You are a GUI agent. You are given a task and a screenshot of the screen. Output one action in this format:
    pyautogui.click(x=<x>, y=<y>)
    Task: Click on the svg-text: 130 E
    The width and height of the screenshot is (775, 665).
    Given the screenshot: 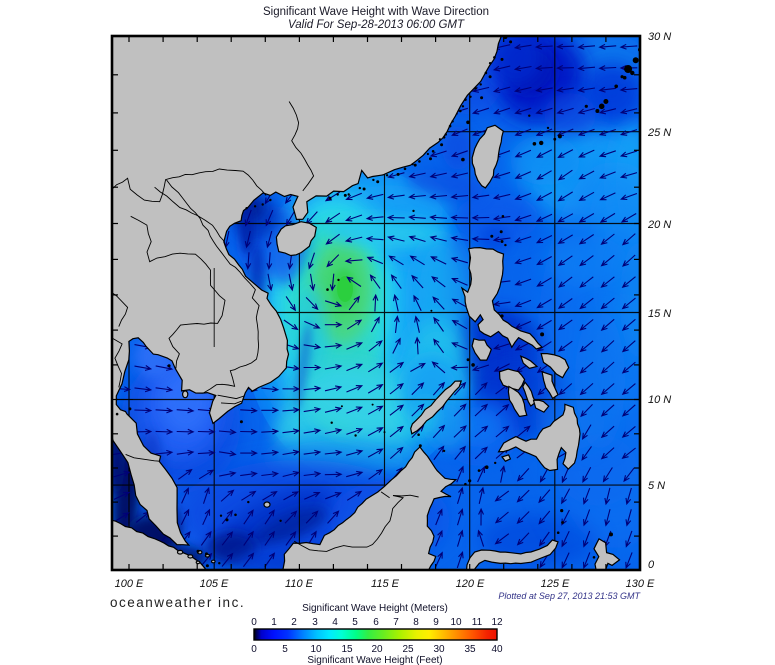 What is the action you would take?
    pyautogui.click(x=640, y=584)
    